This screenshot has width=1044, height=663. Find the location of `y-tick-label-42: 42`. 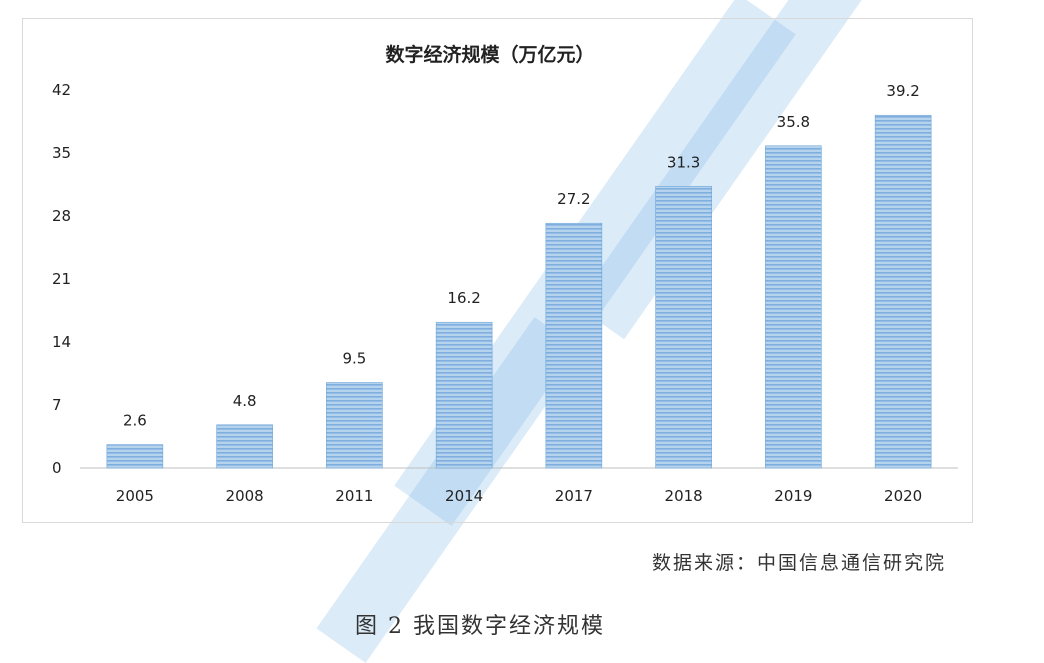

y-tick-label-42: 42 is located at coordinates (61, 90).